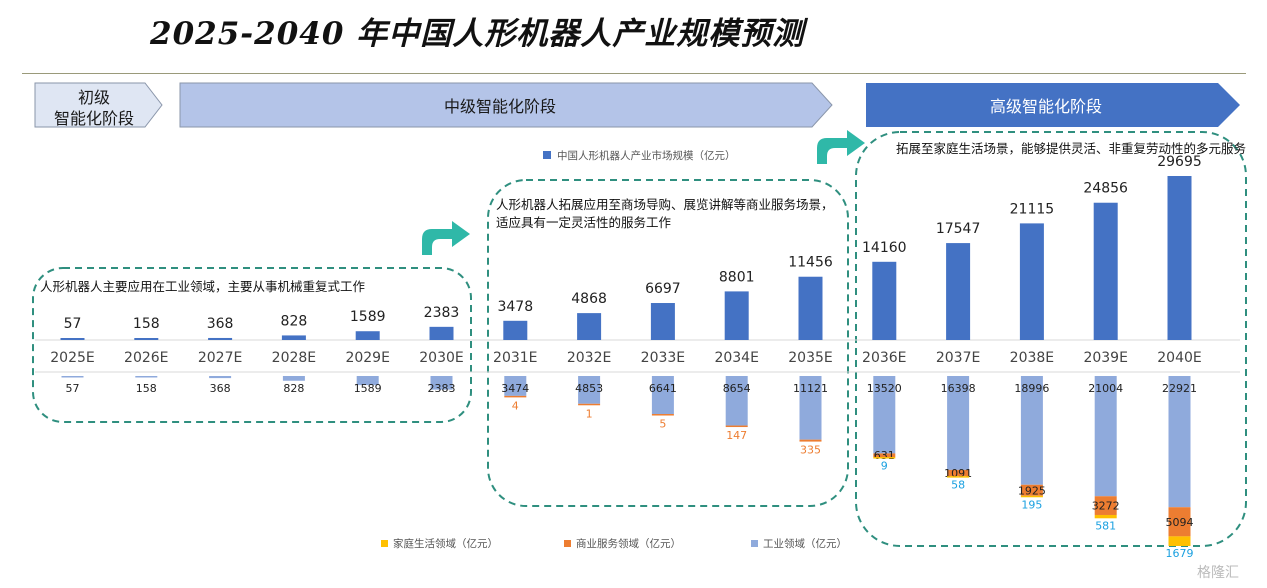  What do you see at coordinates (567, 543) in the screenshot?
I see `legend-swatch-commercial` at bounding box center [567, 543].